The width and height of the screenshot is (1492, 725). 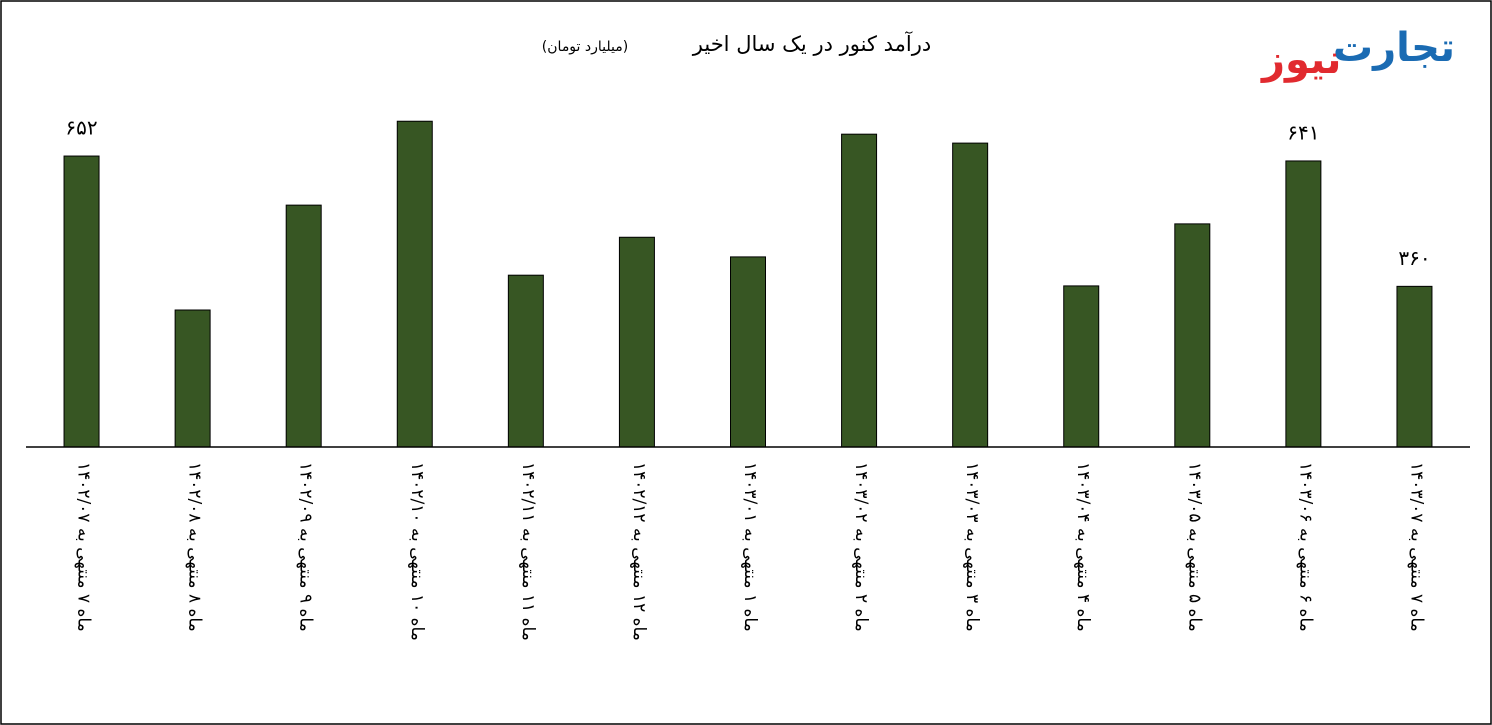 I want to click on chart-subtitle: (میلیارد تومان), so click(x=585, y=47).